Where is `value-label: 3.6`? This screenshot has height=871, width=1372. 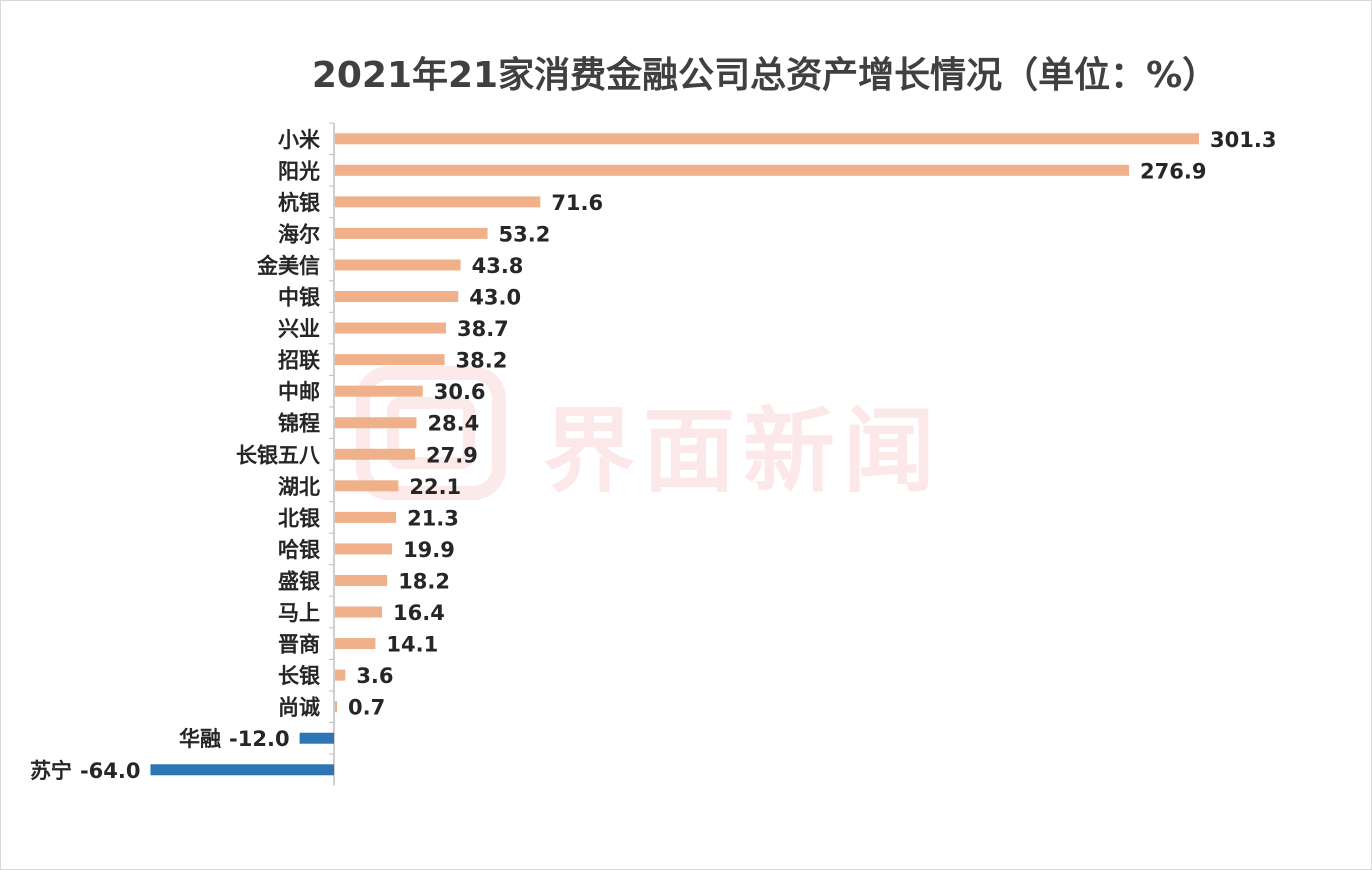 value-label: 3.6 is located at coordinates (374, 676).